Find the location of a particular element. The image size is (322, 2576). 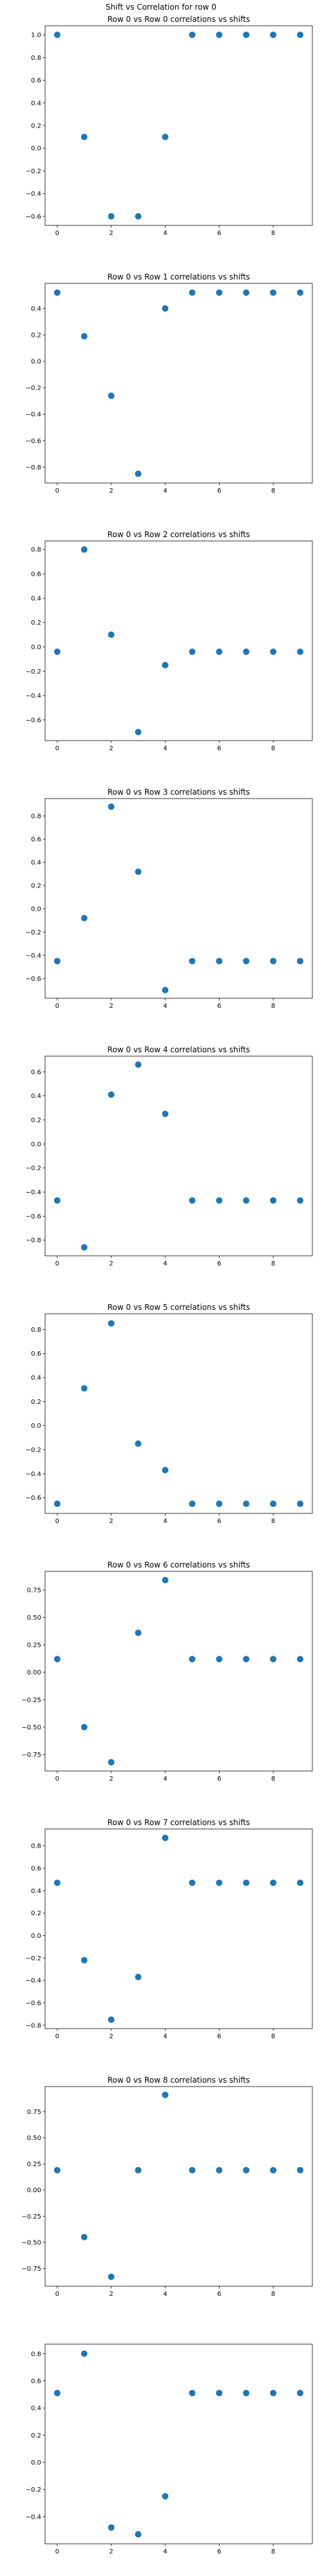

y-tick-label: 0.50 is located at coordinates (34, 1618).